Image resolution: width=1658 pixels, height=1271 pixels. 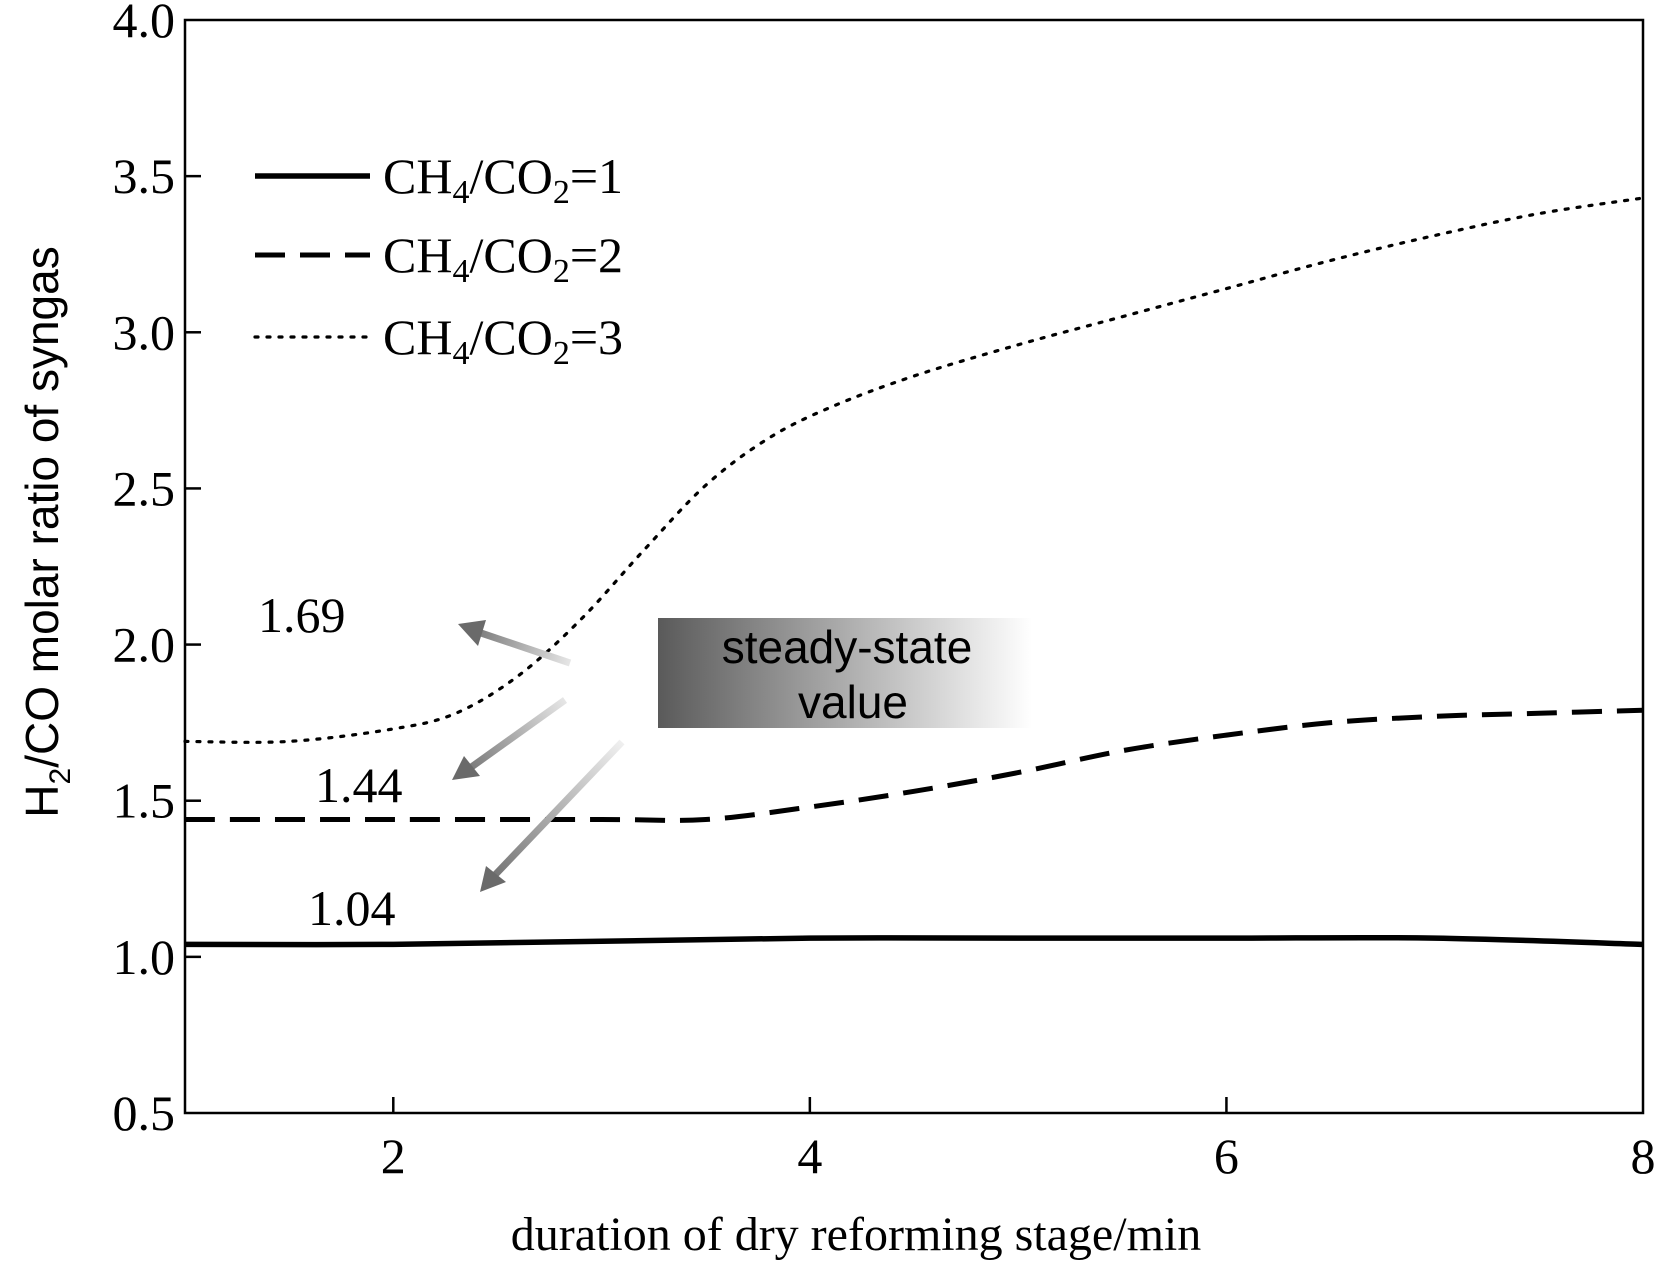 What do you see at coordinates (1226, 1156) in the screenshot?
I see `x-tick-label: 6` at bounding box center [1226, 1156].